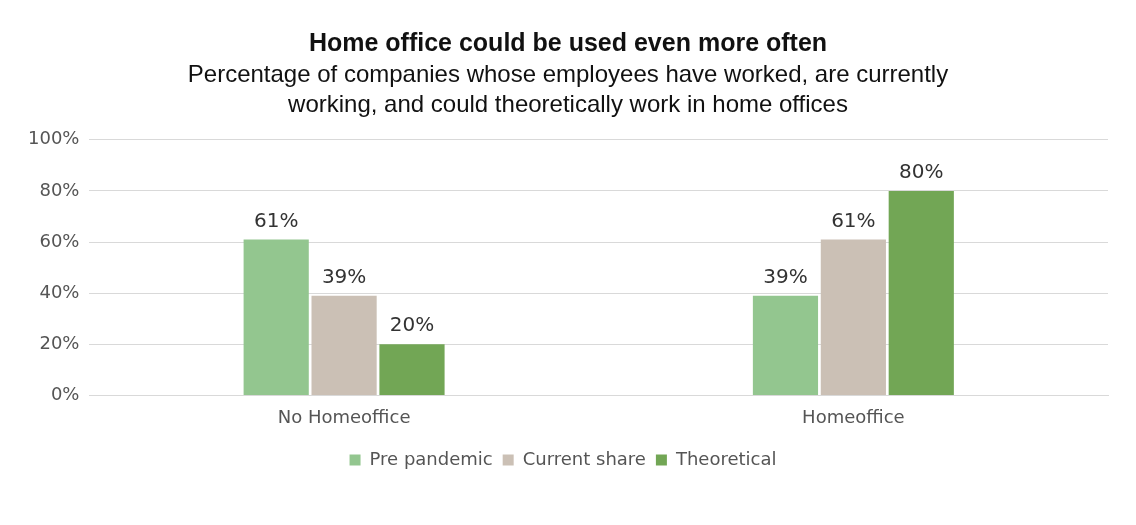 The height and width of the screenshot is (525, 1136). Describe the element at coordinates (568, 89) in the screenshot. I see `chart-subtitle: Percentage of companies whose employees have worked, are currently working, and could theoretically work in home offices` at that location.